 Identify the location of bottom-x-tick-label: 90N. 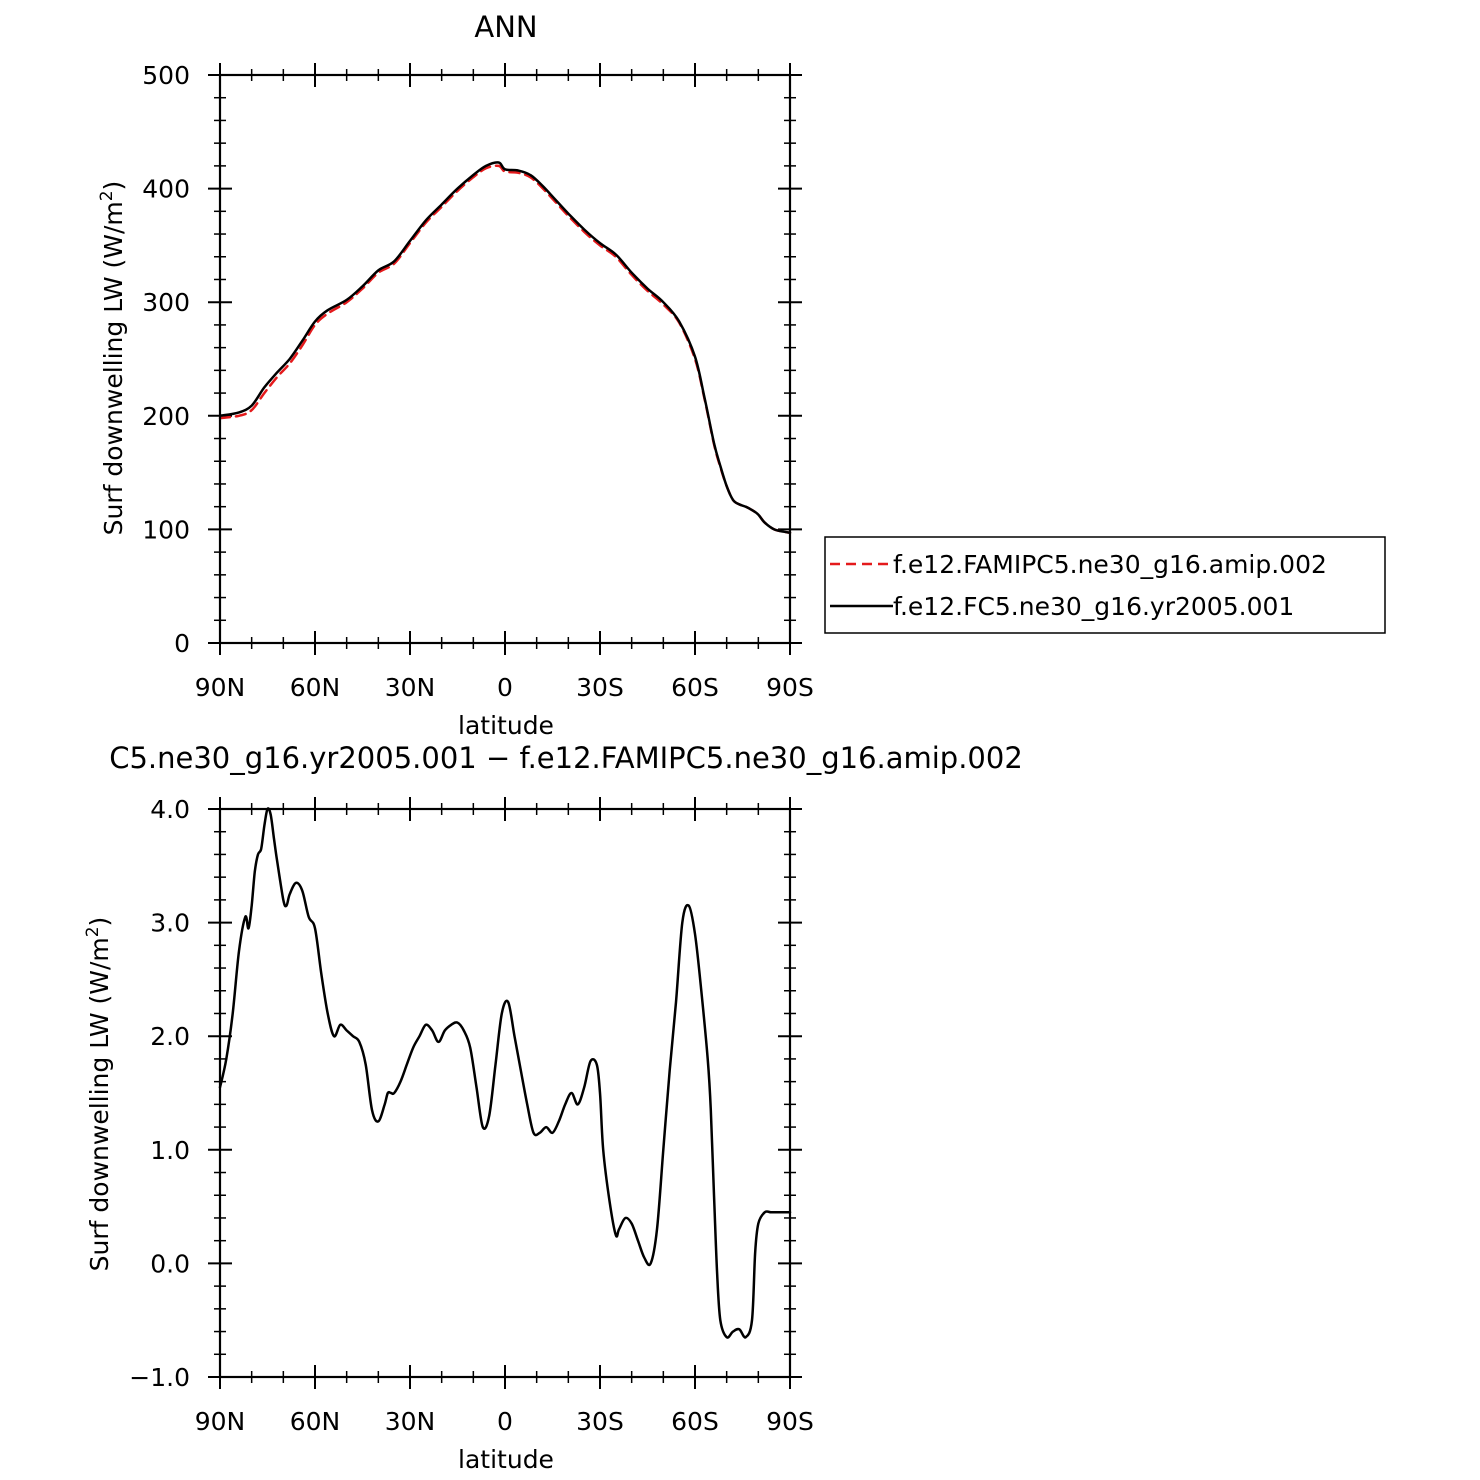
(220, 1421).